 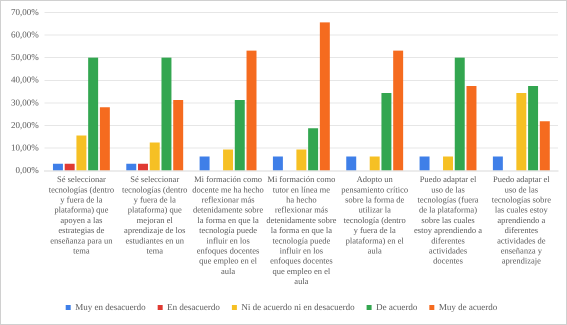 I want to click on y-tick-label: 50,00%, so click(x=25, y=57).